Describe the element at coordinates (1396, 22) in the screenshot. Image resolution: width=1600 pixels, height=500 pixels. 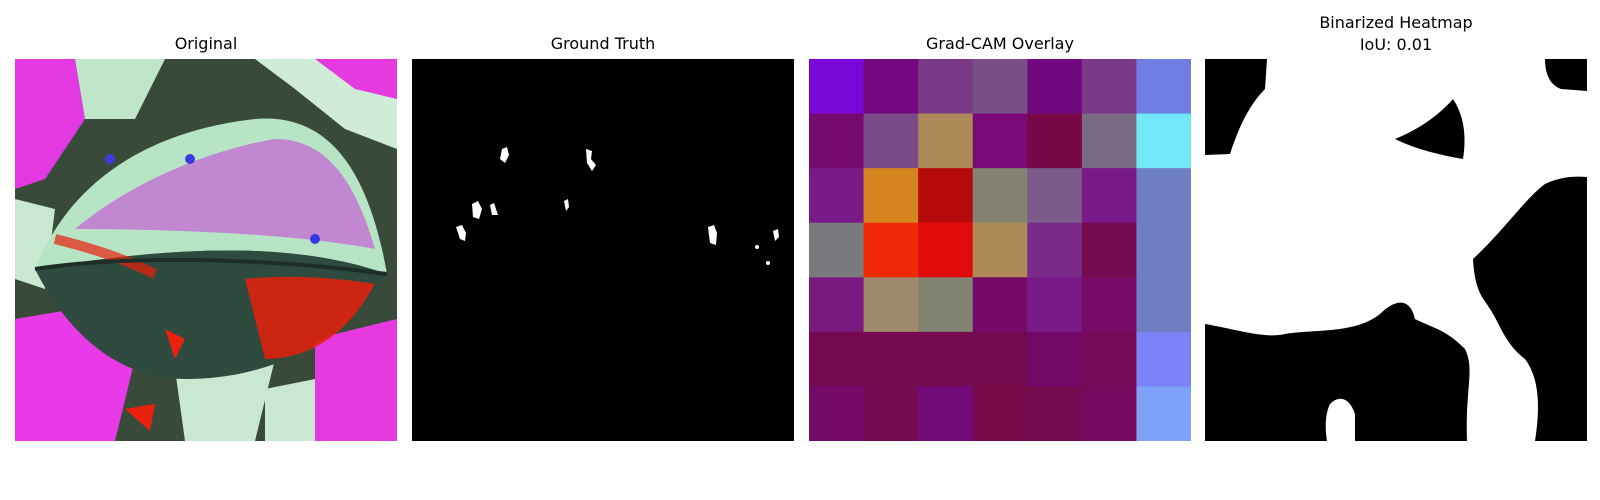
I see `panel-title-binarized: Binarized Heatmap` at that location.